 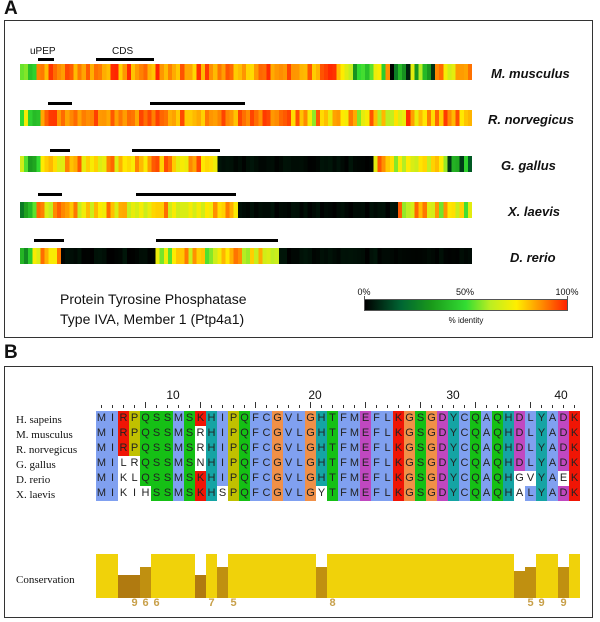 I want to click on identity-colorbar-ticks, so click(x=466, y=297).